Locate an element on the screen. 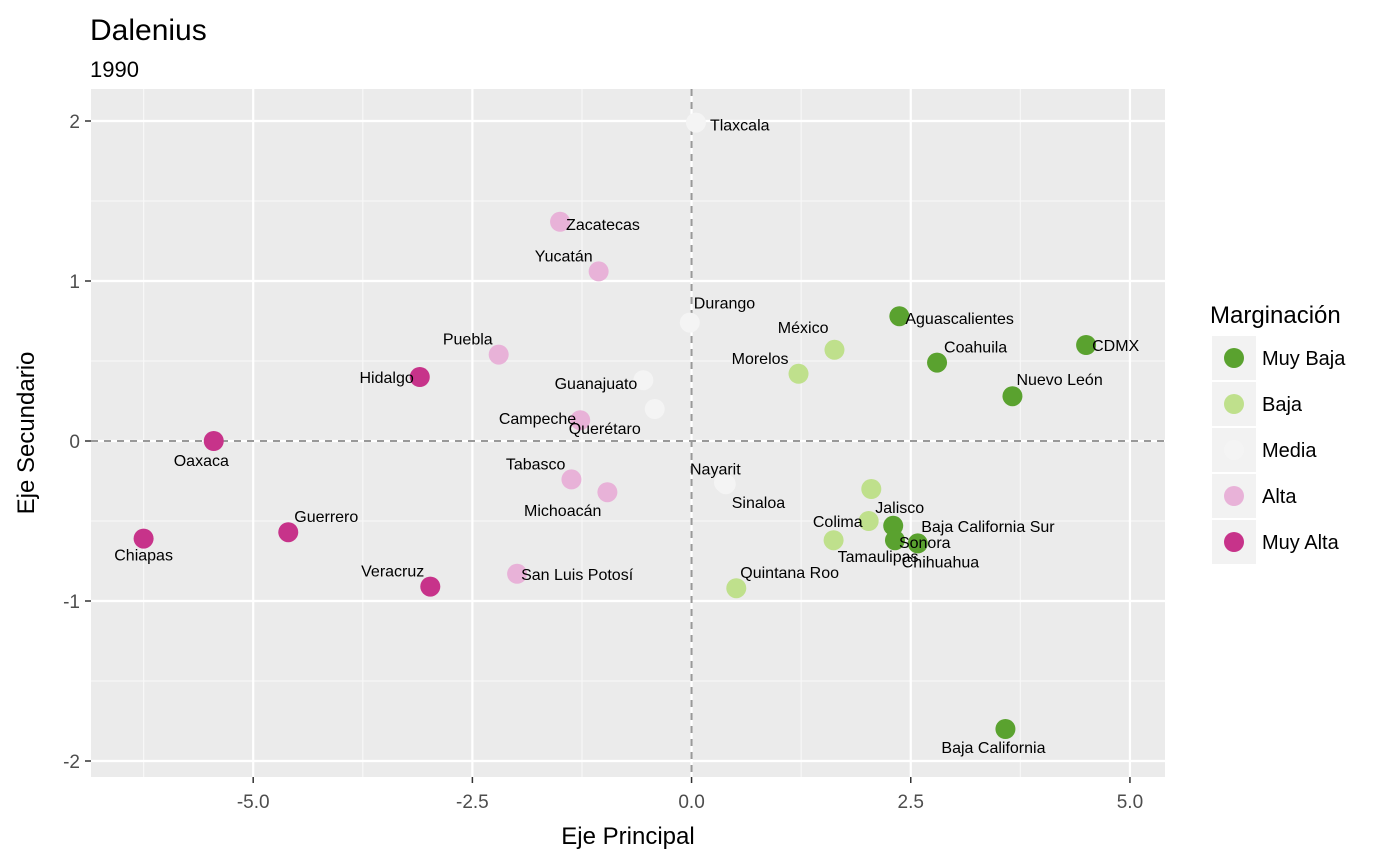 This screenshot has width=1398, height=862. data-point-label: Zacatecas is located at coordinates (603, 225).